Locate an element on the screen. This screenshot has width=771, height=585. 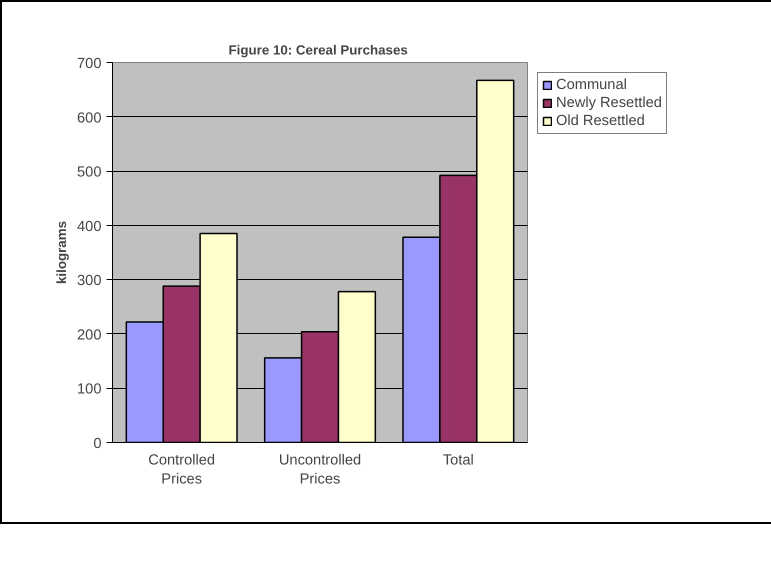
x-tick-label: Uncontrolled Prices is located at coordinates (320, 470).